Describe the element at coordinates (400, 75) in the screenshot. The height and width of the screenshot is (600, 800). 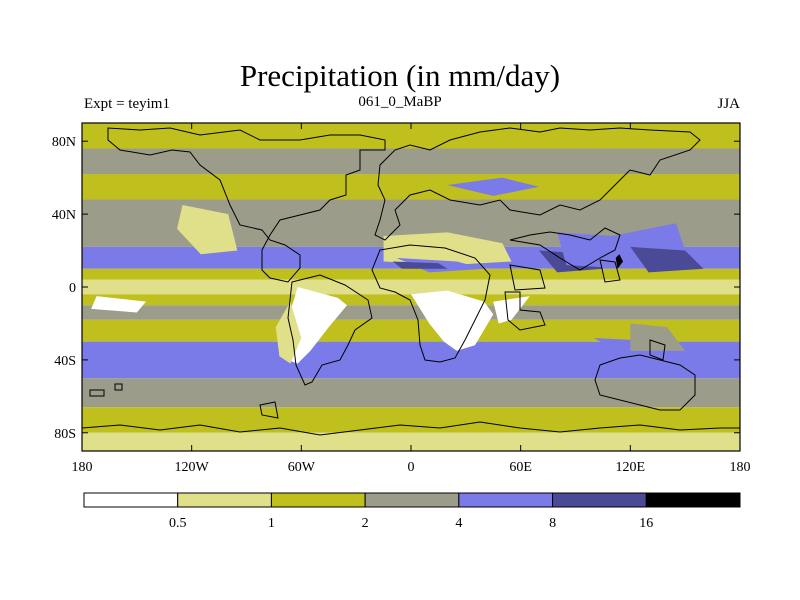
I see `chart-title: Precipitation (in mm/day)` at that location.